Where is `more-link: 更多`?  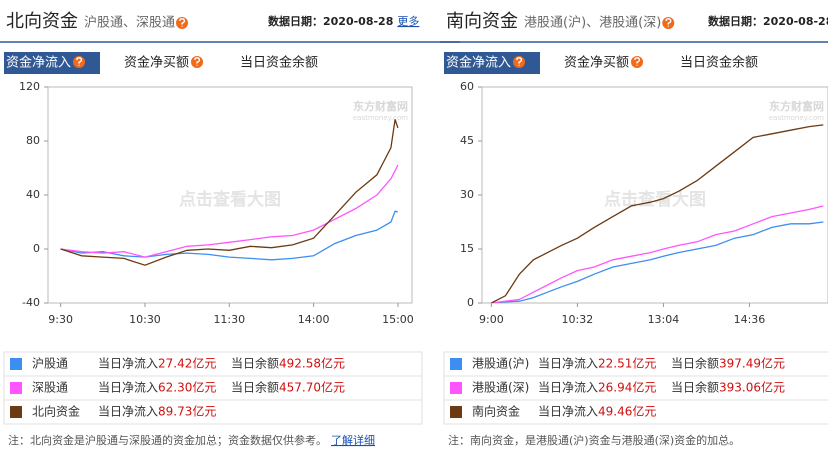 more-link: 更多 is located at coordinates (408, 21).